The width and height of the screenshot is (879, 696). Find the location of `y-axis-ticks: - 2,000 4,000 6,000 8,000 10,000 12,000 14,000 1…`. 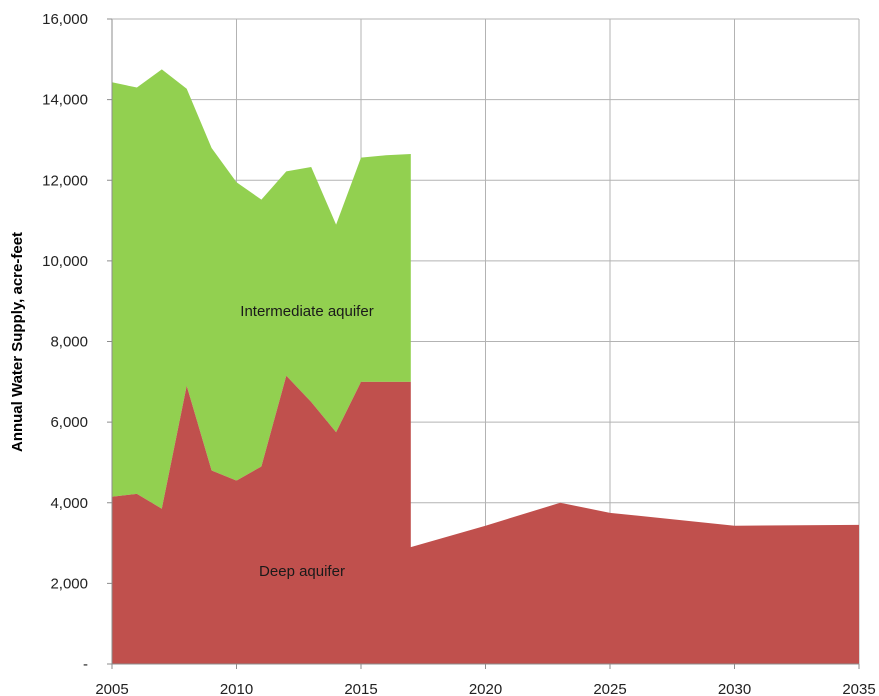

y-axis-ticks: - 2,000 4,000 6,000 8,000 10,000 12,000 14,000 1… is located at coordinates (65, 342).